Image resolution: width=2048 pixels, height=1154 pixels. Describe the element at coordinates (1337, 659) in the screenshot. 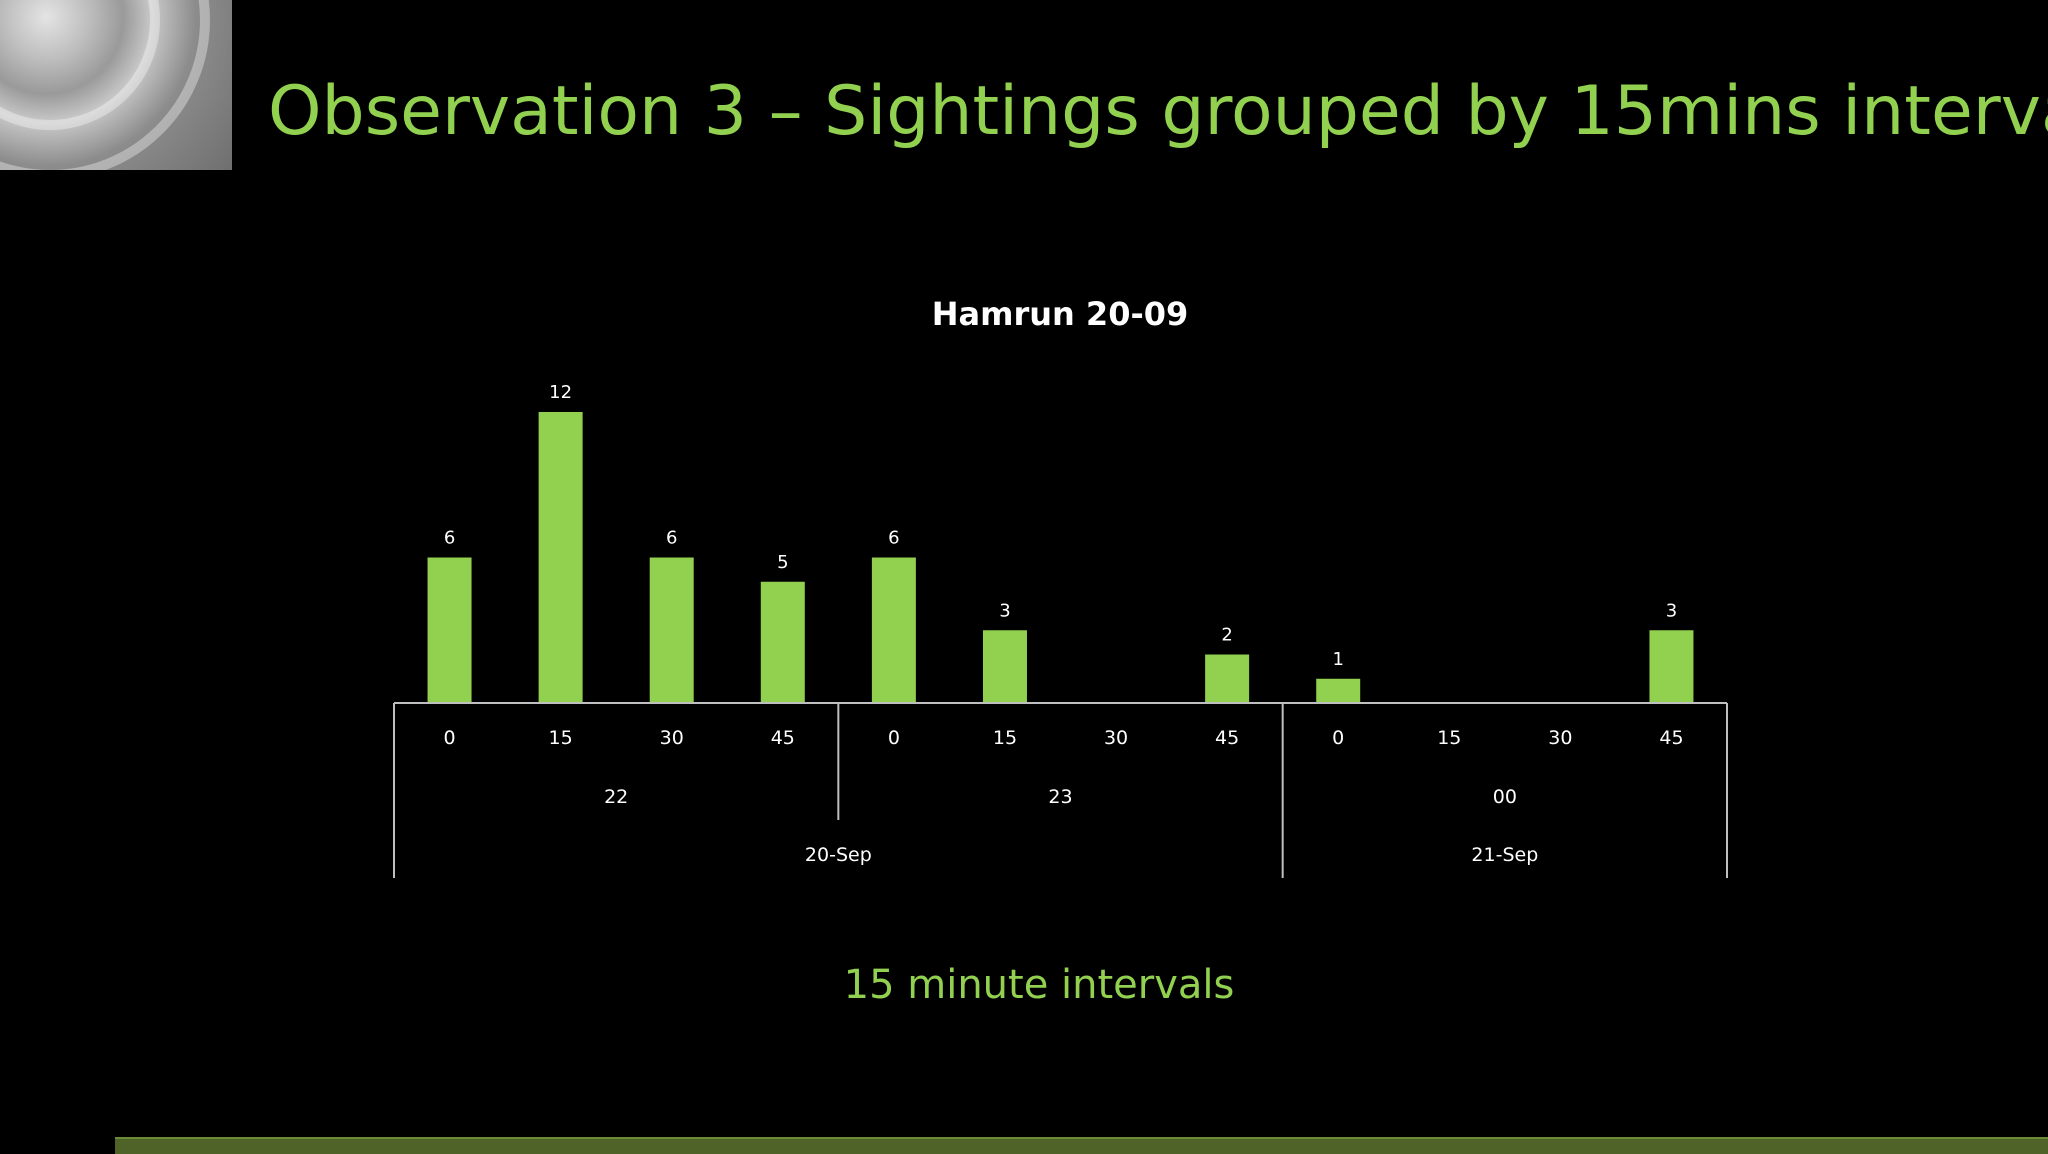

I see `bar-data-label: 1` at that location.